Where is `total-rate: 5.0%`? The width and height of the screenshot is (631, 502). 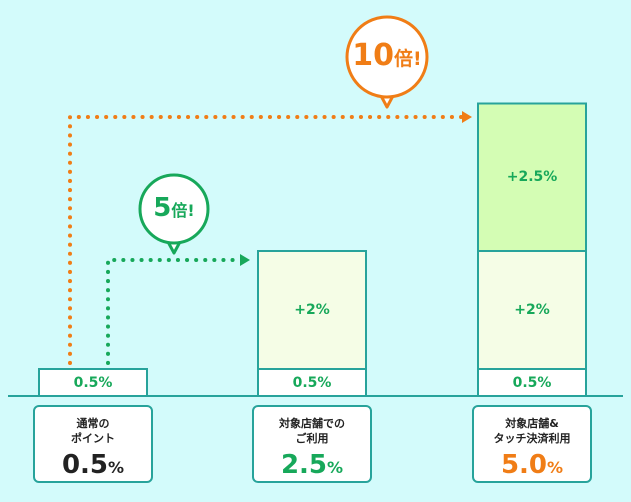
total-rate: 5.0% is located at coordinates (532, 466).